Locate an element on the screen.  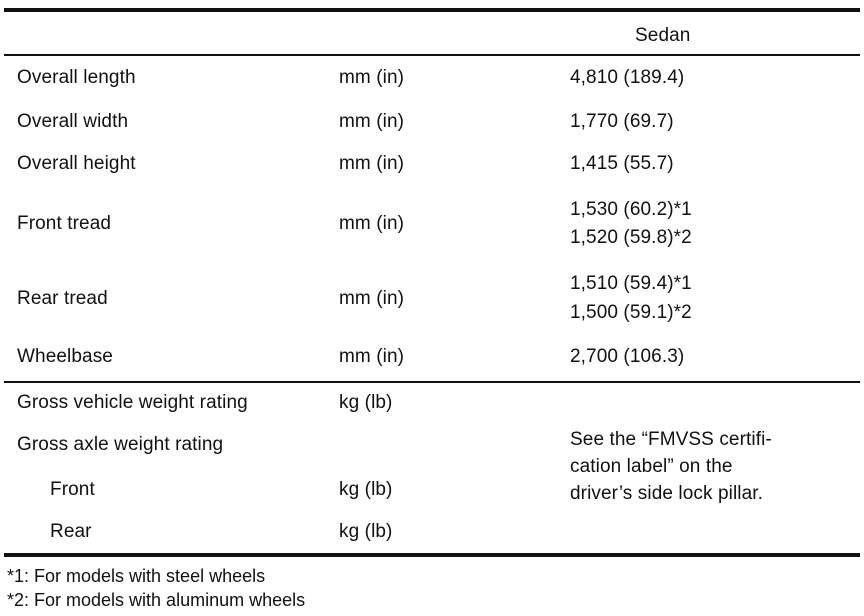
row-value-overall-width: 1,770 (69.7) is located at coordinates (622, 121).